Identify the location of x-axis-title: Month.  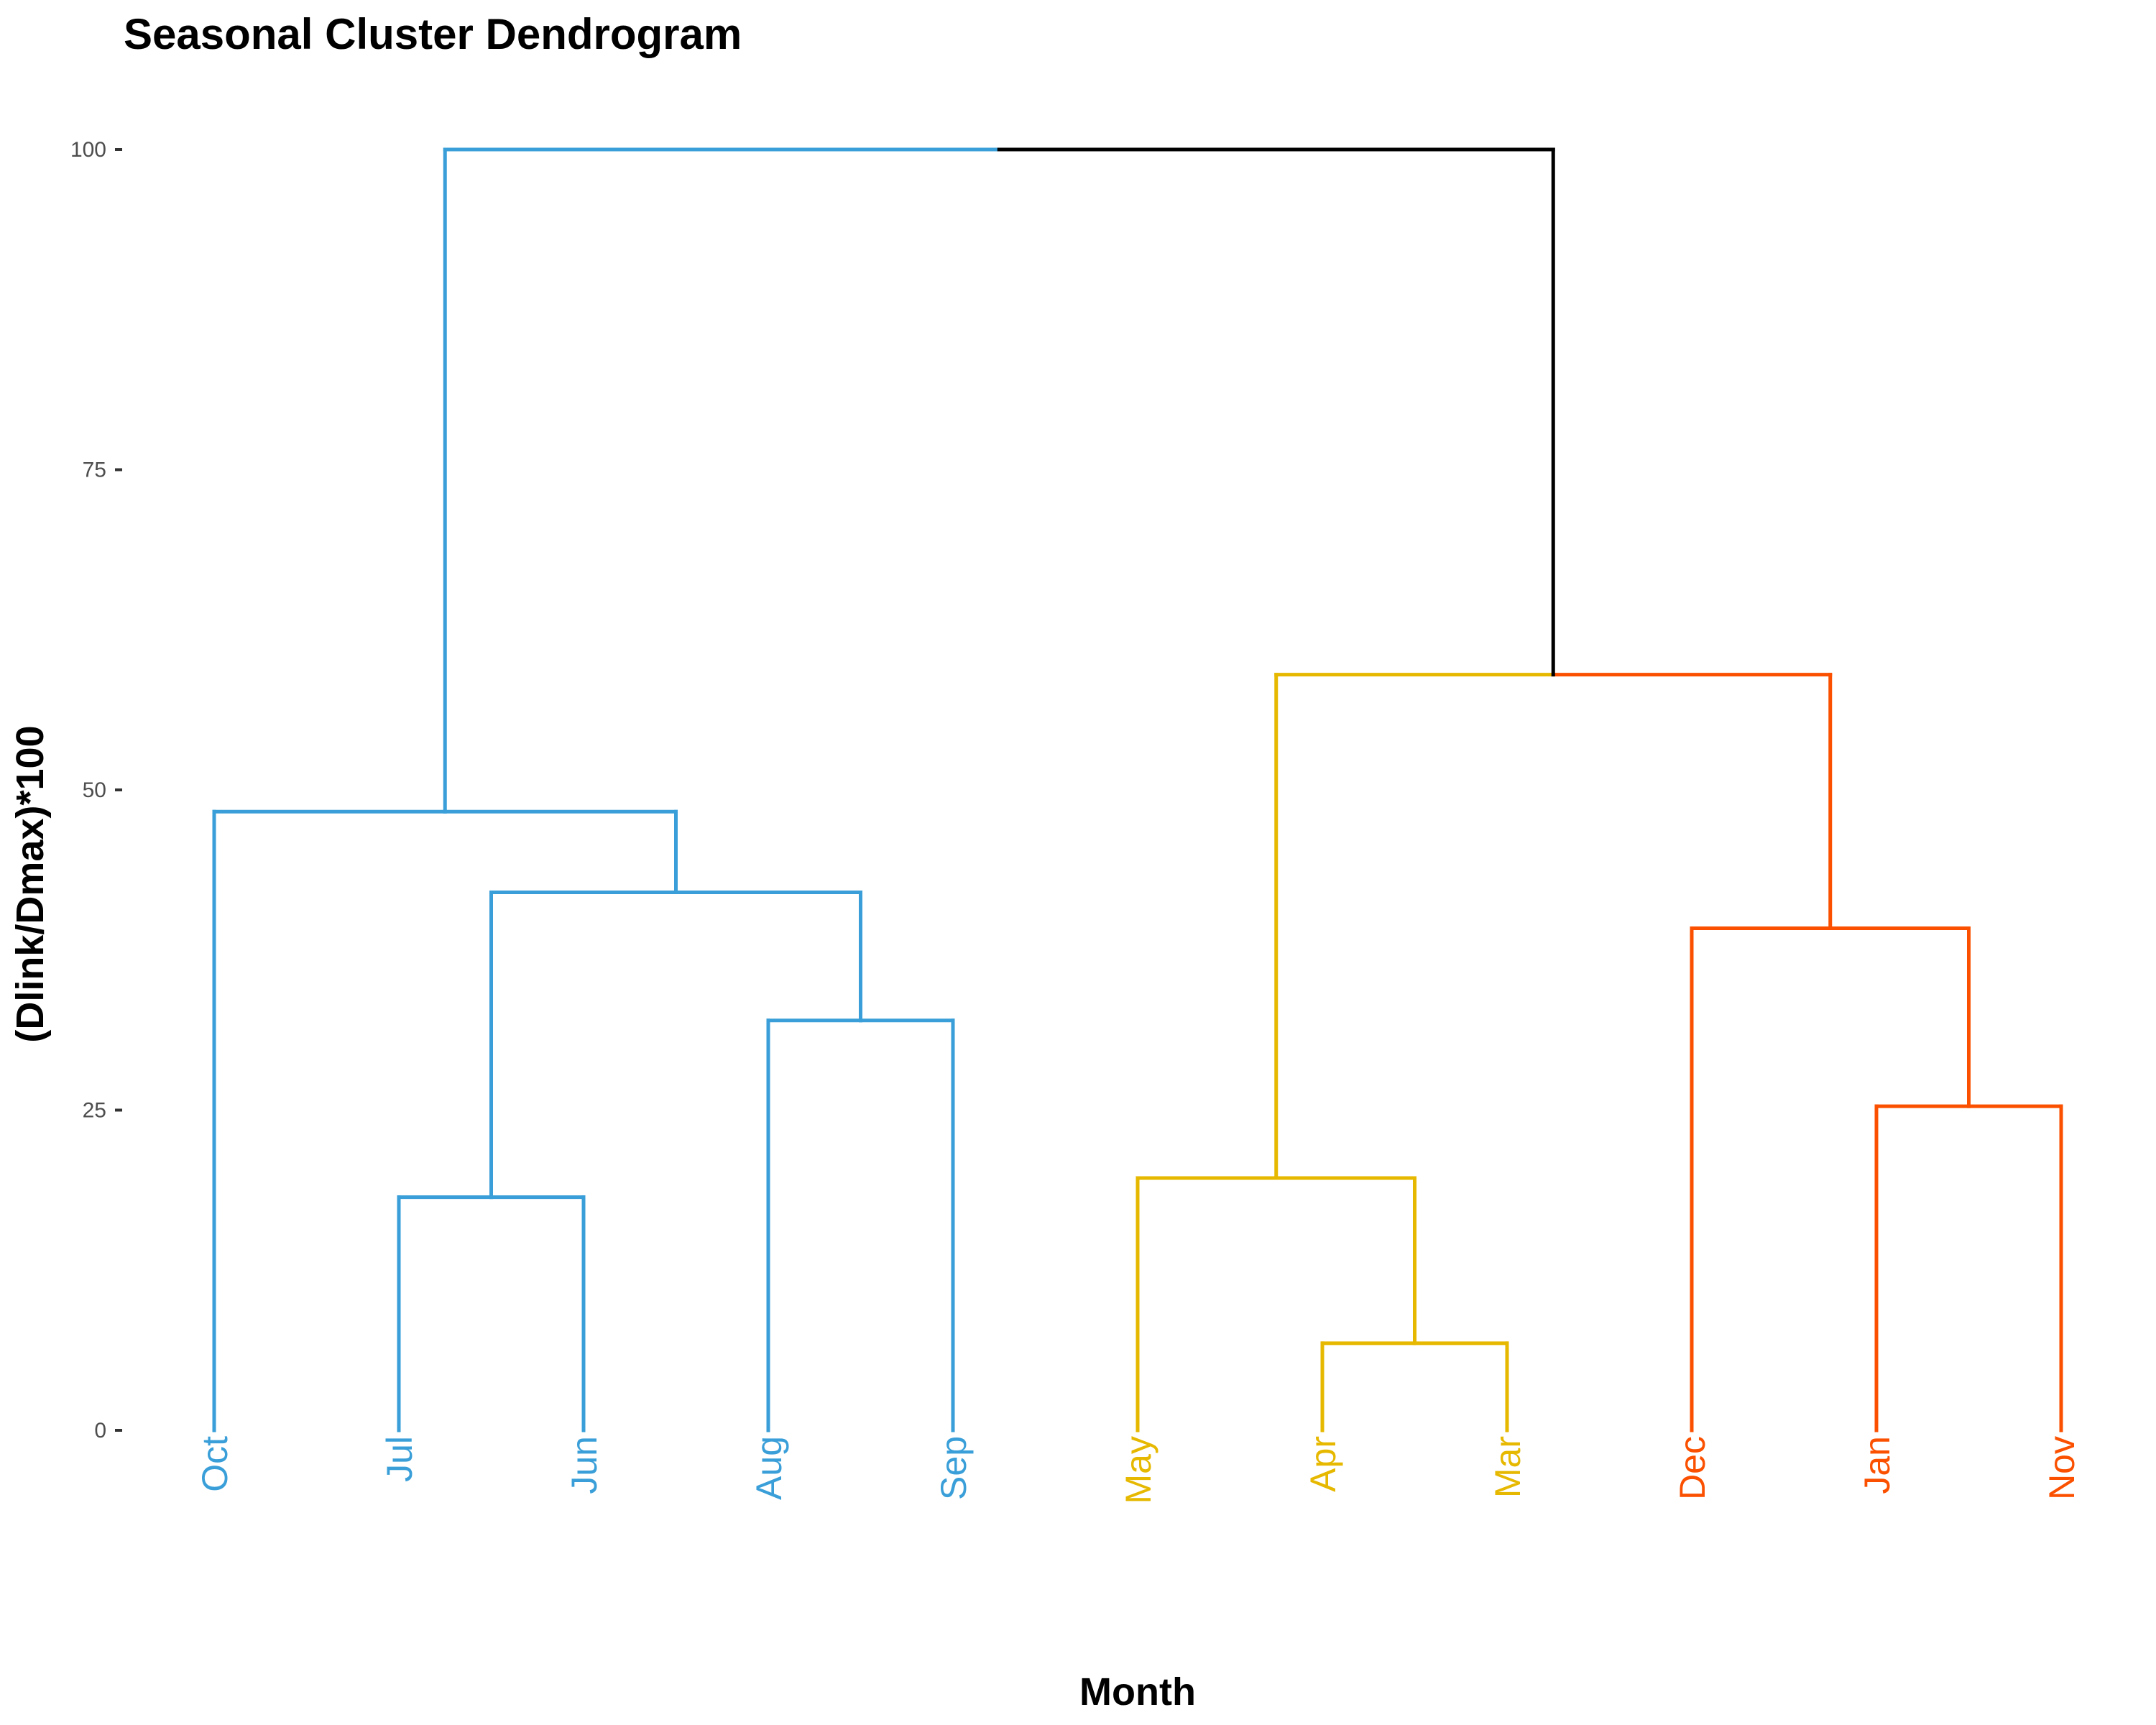
(1137, 1692).